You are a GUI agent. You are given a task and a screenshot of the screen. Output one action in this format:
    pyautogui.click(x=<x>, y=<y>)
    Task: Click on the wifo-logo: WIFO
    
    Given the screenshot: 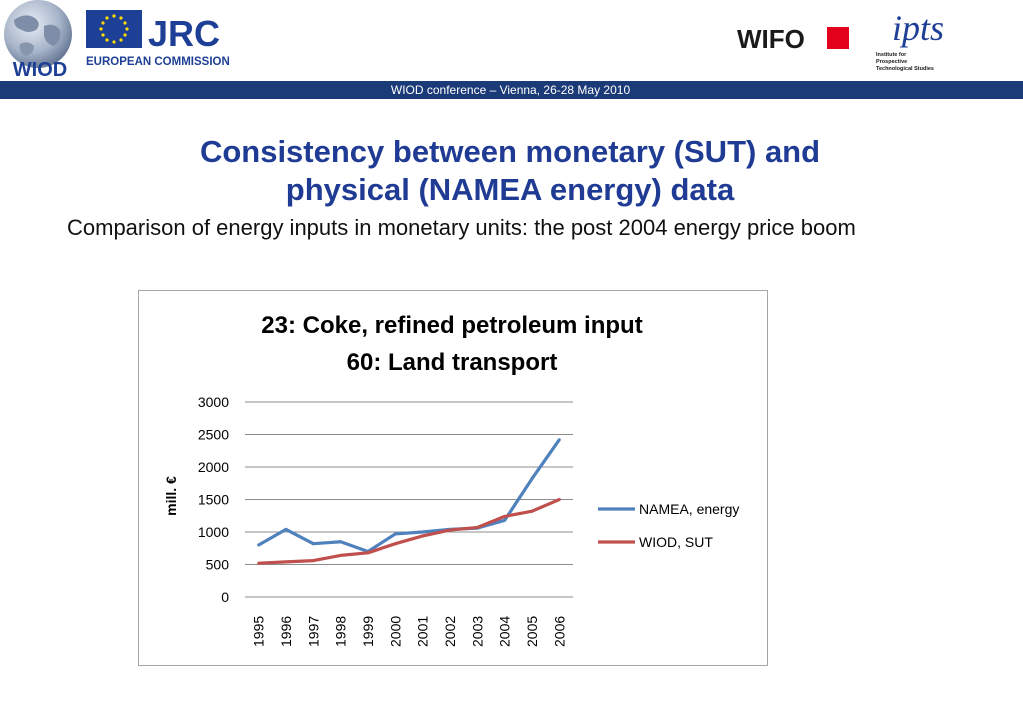 What is the action you would take?
    pyautogui.click(x=793, y=39)
    